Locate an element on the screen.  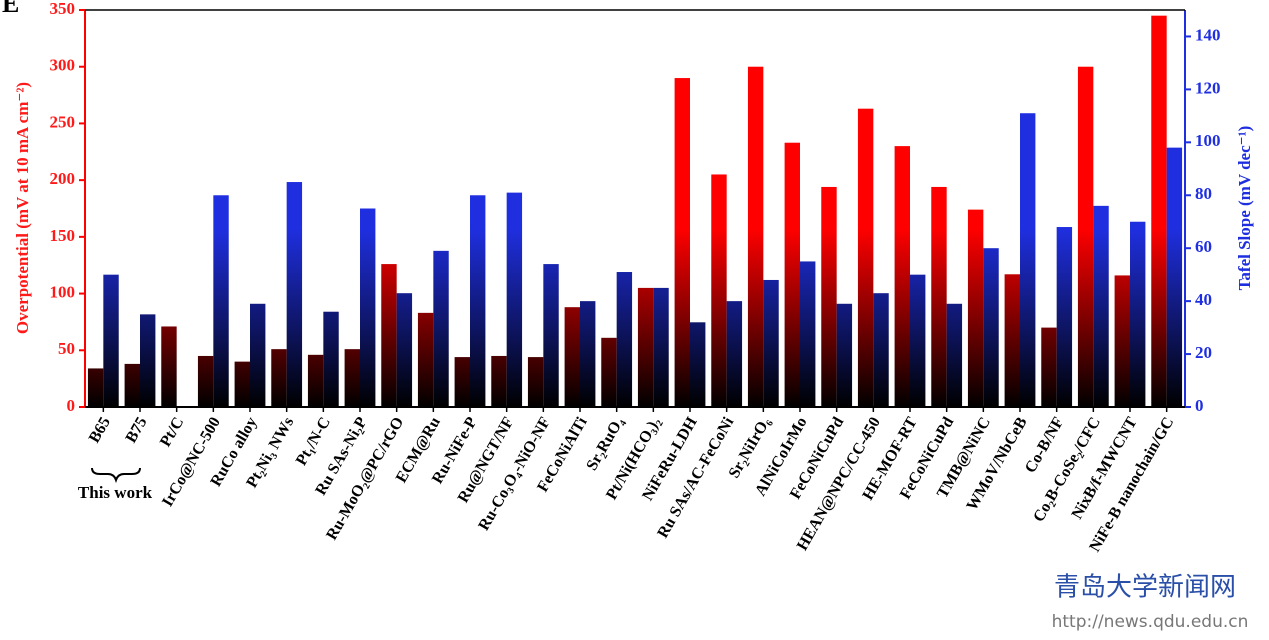
y-tick-label: 50 is located at coordinates (66, 348).